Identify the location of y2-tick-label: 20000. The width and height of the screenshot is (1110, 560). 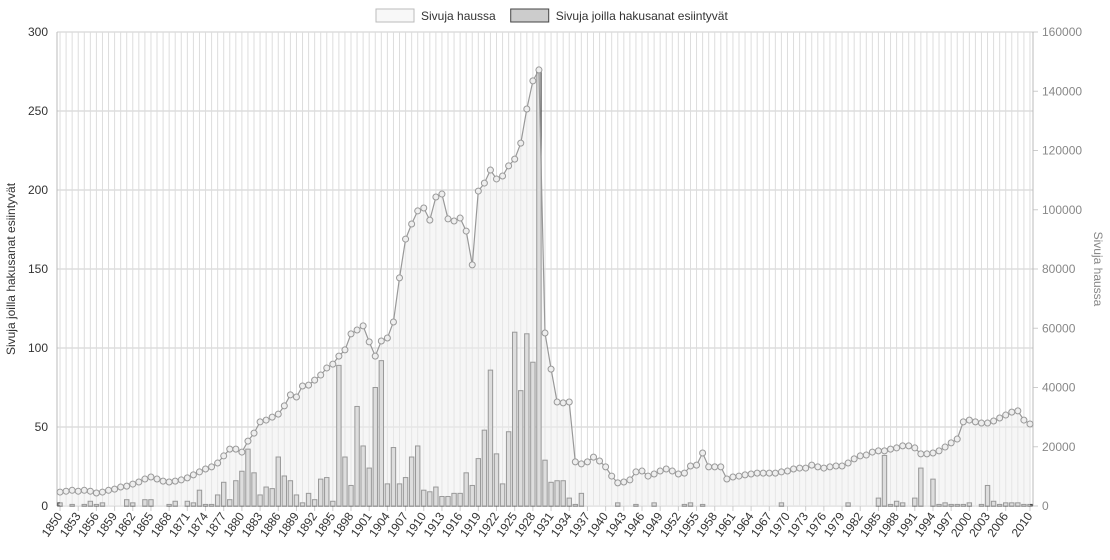
(1059, 447).